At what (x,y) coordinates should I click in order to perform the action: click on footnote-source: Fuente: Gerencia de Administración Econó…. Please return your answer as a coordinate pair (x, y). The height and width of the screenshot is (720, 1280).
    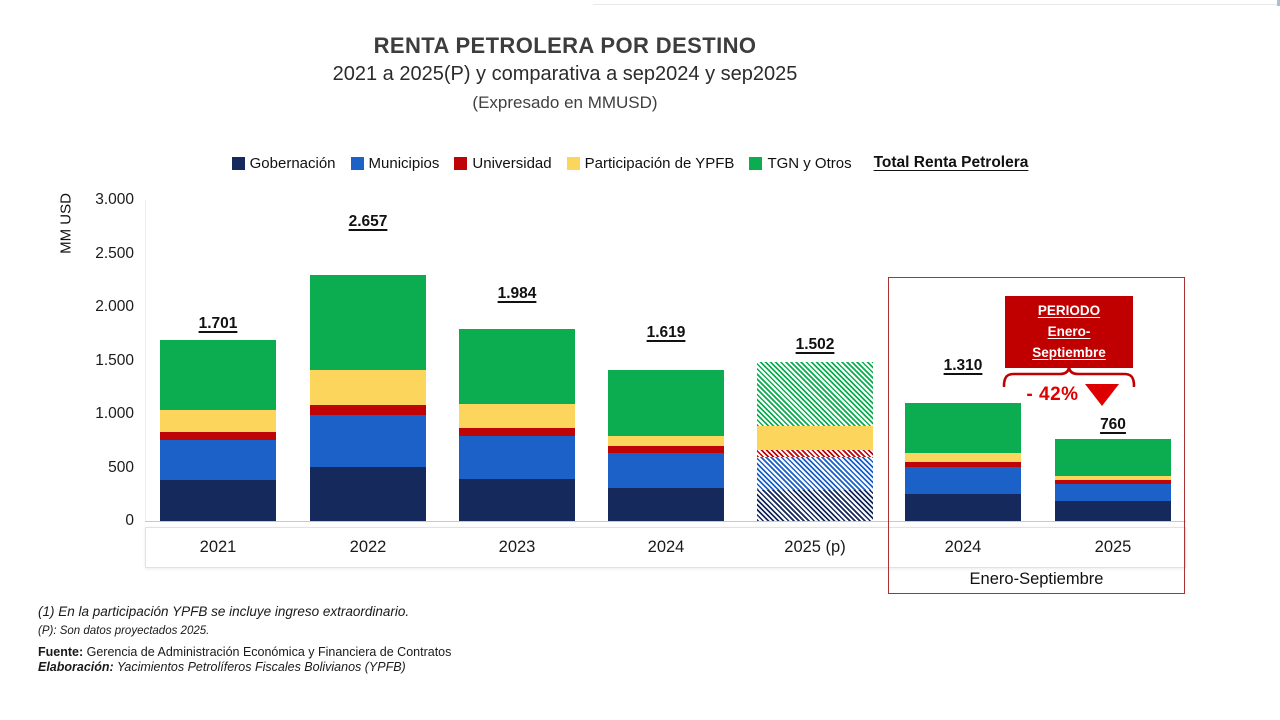
    Looking at the image, I should click on (244, 652).